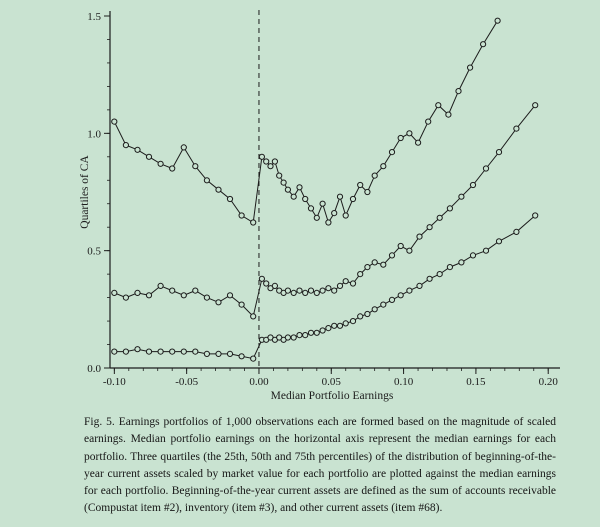 Image resolution: width=600 pixels, height=527 pixels. What do you see at coordinates (332, 396) in the screenshot?
I see `x-axis-label: Median Portfolio Earnings` at bounding box center [332, 396].